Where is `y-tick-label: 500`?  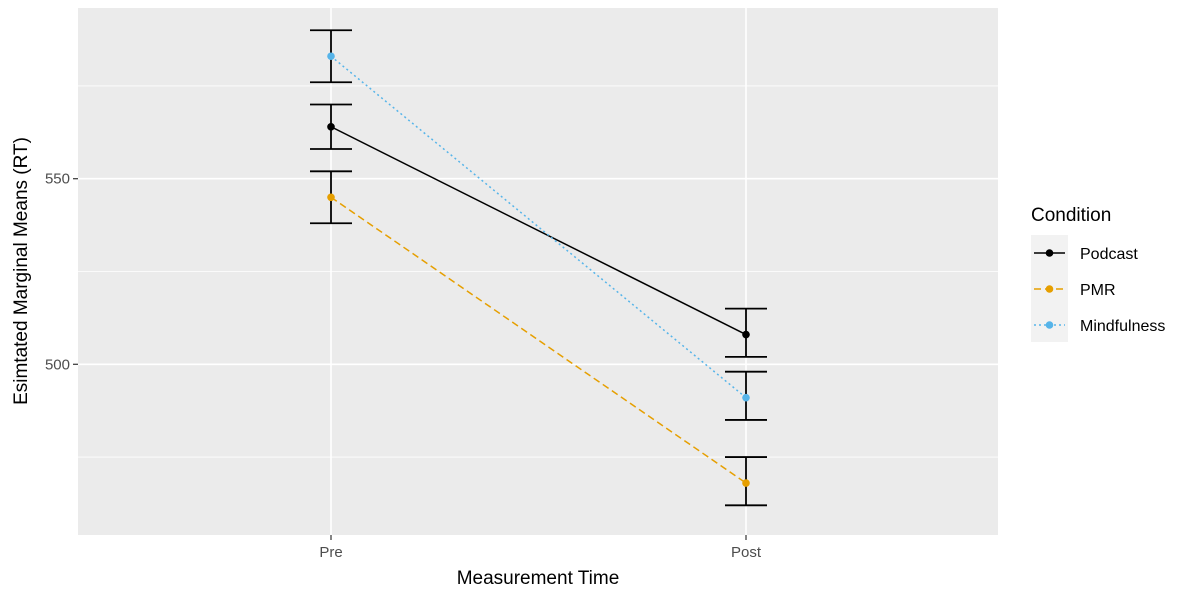 y-tick-label: 500 is located at coordinates (57, 364).